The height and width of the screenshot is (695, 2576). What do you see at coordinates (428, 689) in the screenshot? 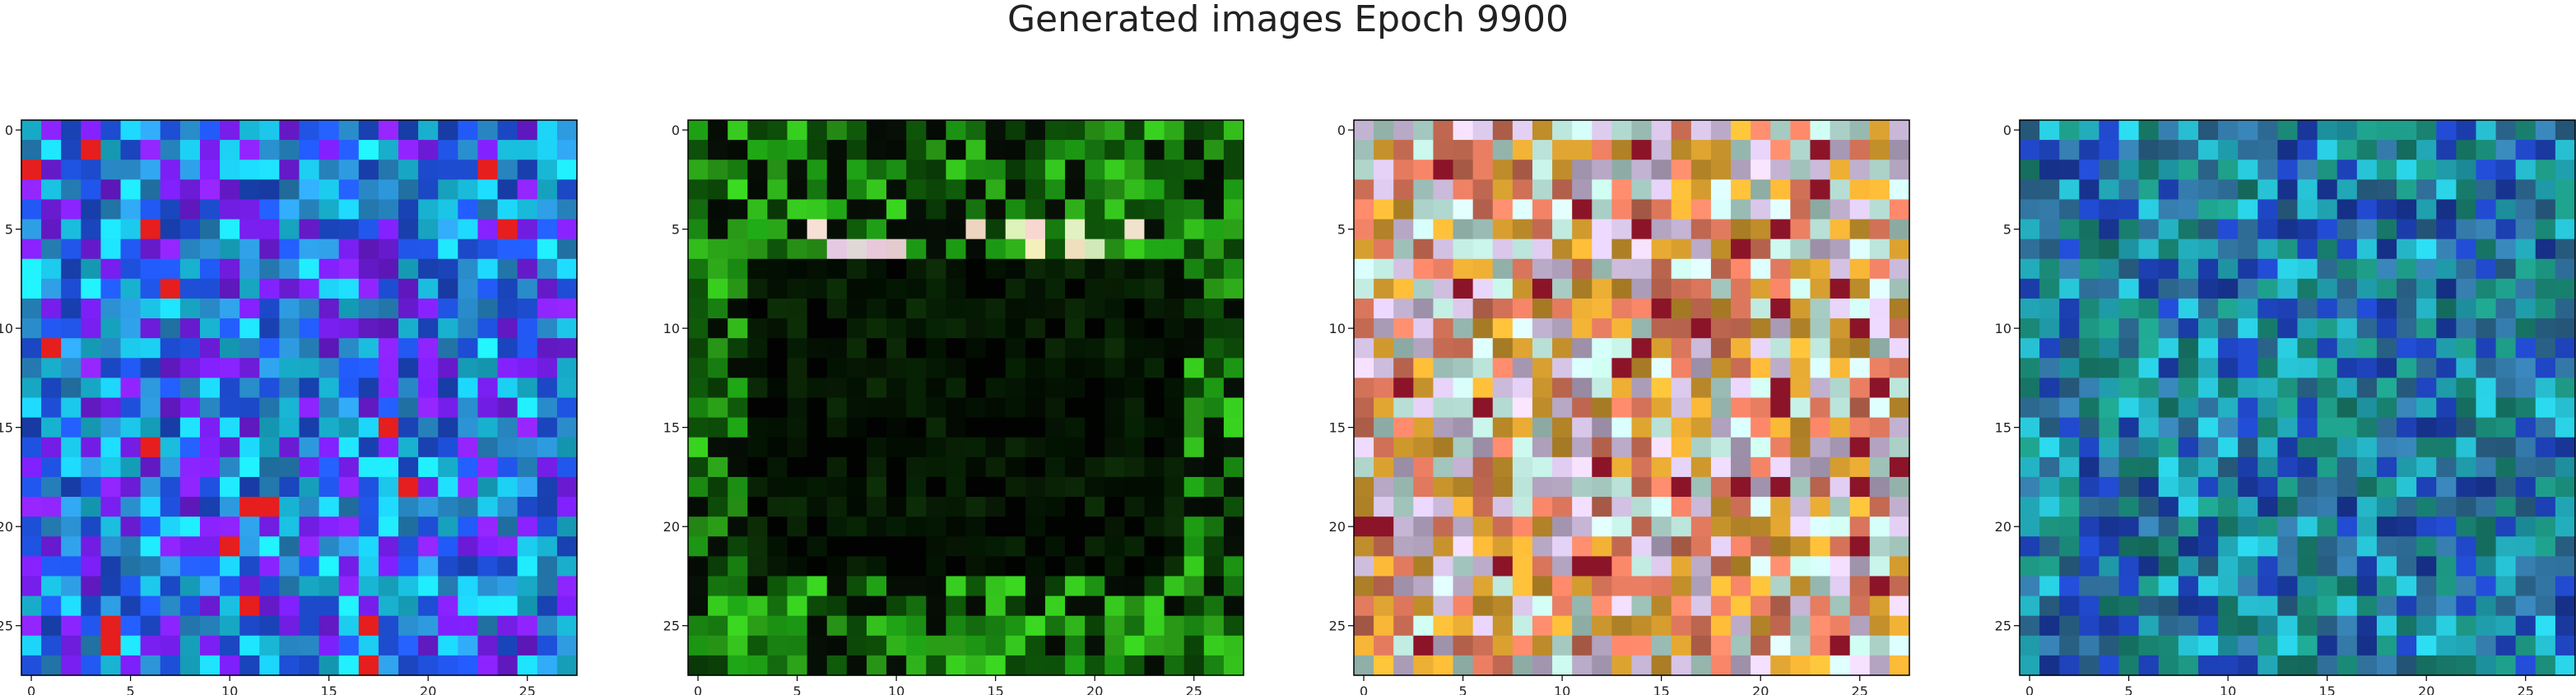
I see `x-tick-label: 20` at bounding box center [428, 689].